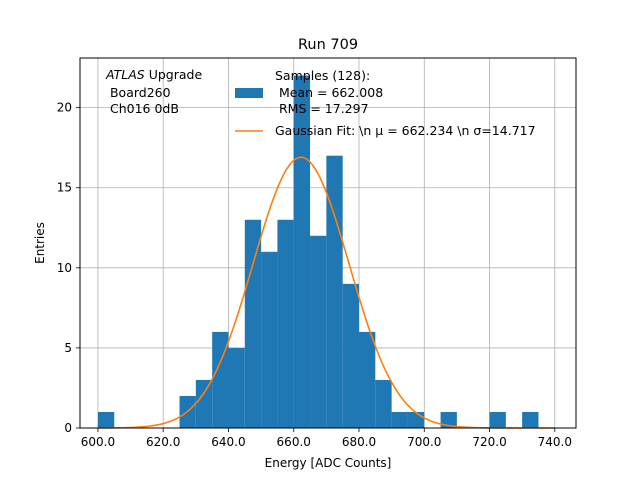 Image resolution: width=640 pixels, height=480 pixels. I want to click on x-axis-label: Energy [ADC Counts], so click(328, 463).